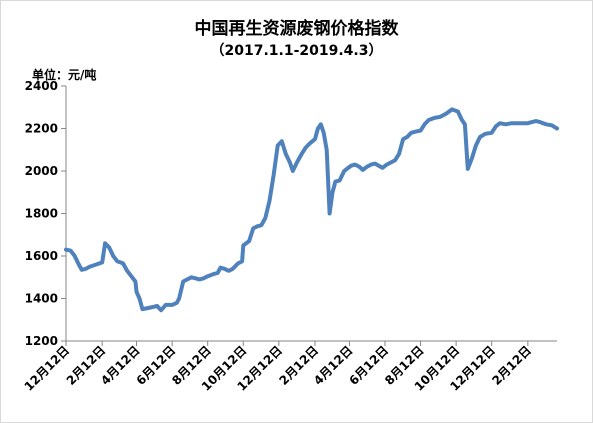  What do you see at coordinates (64, 75) in the screenshot?
I see `unit-label: 单位：元/吨` at bounding box center [64, 75].